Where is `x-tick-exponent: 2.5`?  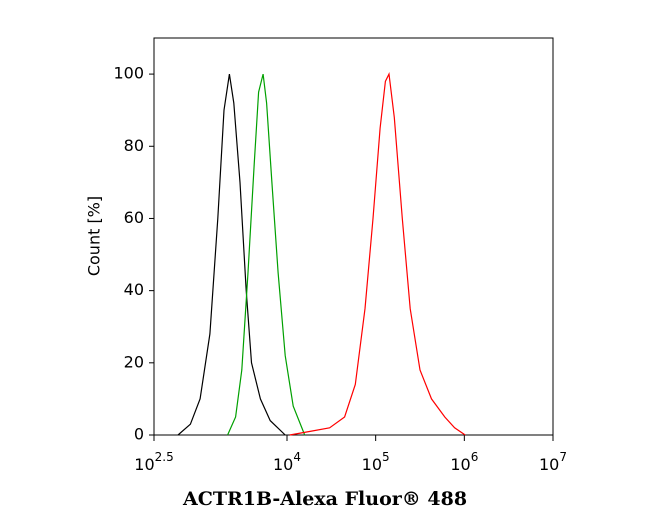 x-tick-exponent: 2.5 is located at coordinates (164, 457).